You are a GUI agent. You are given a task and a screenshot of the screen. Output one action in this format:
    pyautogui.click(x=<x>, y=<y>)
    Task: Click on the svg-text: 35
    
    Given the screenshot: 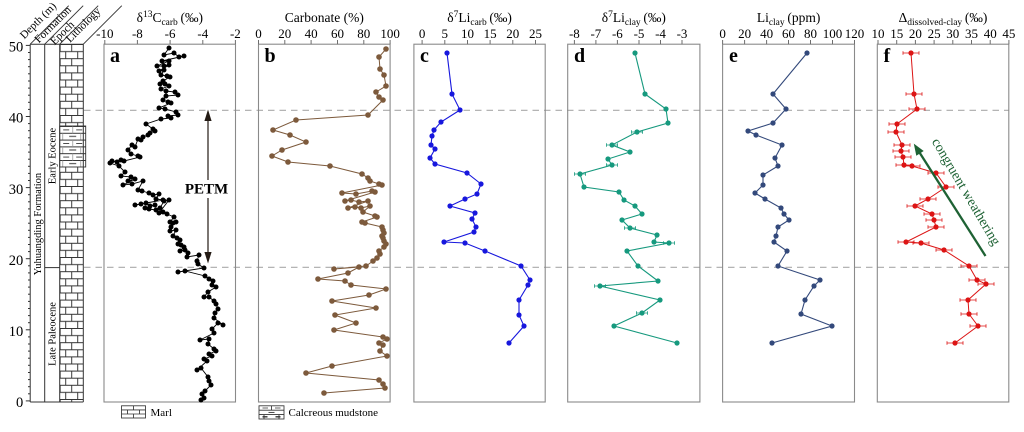 What is the action you would take?
    pyautogui.click(x=971, y=33)
    